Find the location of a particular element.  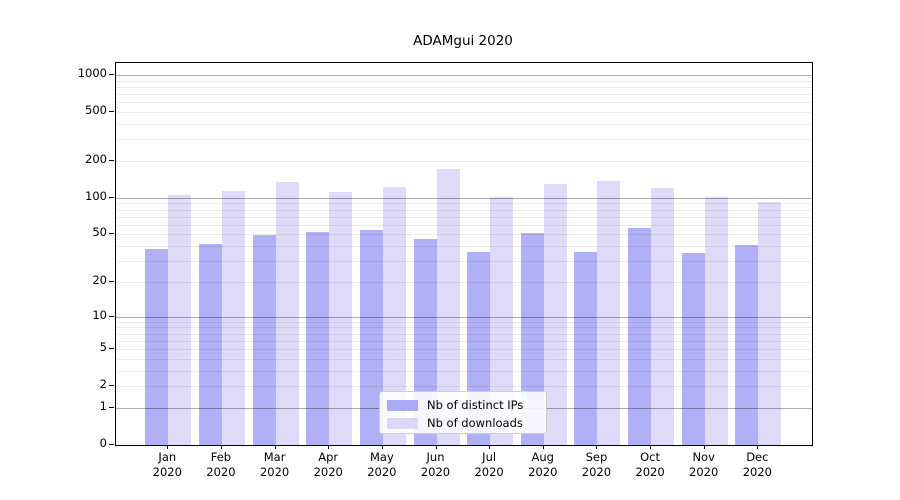

x-tick-label: Aug 2020 is located at coordinates (543, 465).